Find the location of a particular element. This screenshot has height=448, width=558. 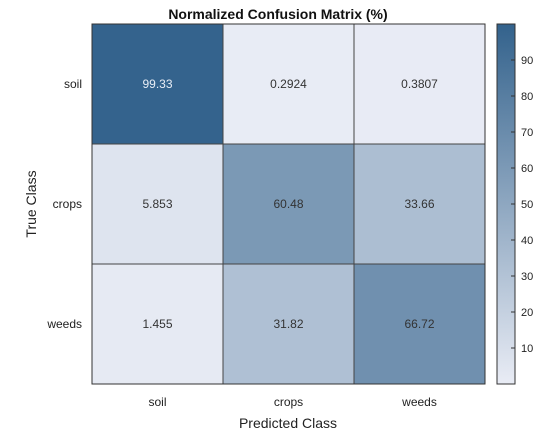

heatmap-cell-crops-crops is located at coordinates (288, 204).